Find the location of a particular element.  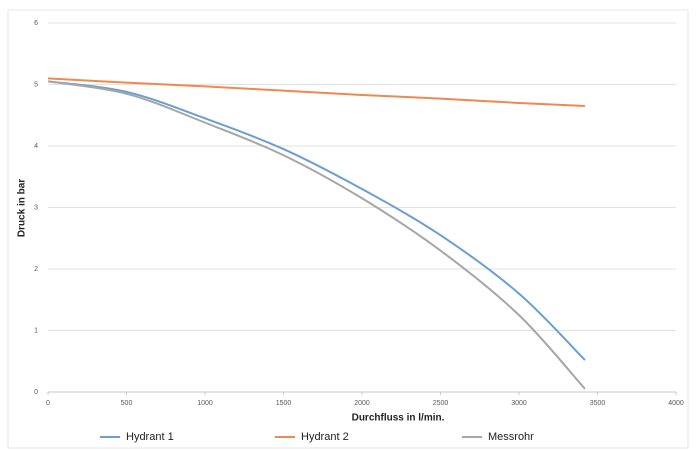

y-tick-label: 1 is located at coordinates (36, 330).